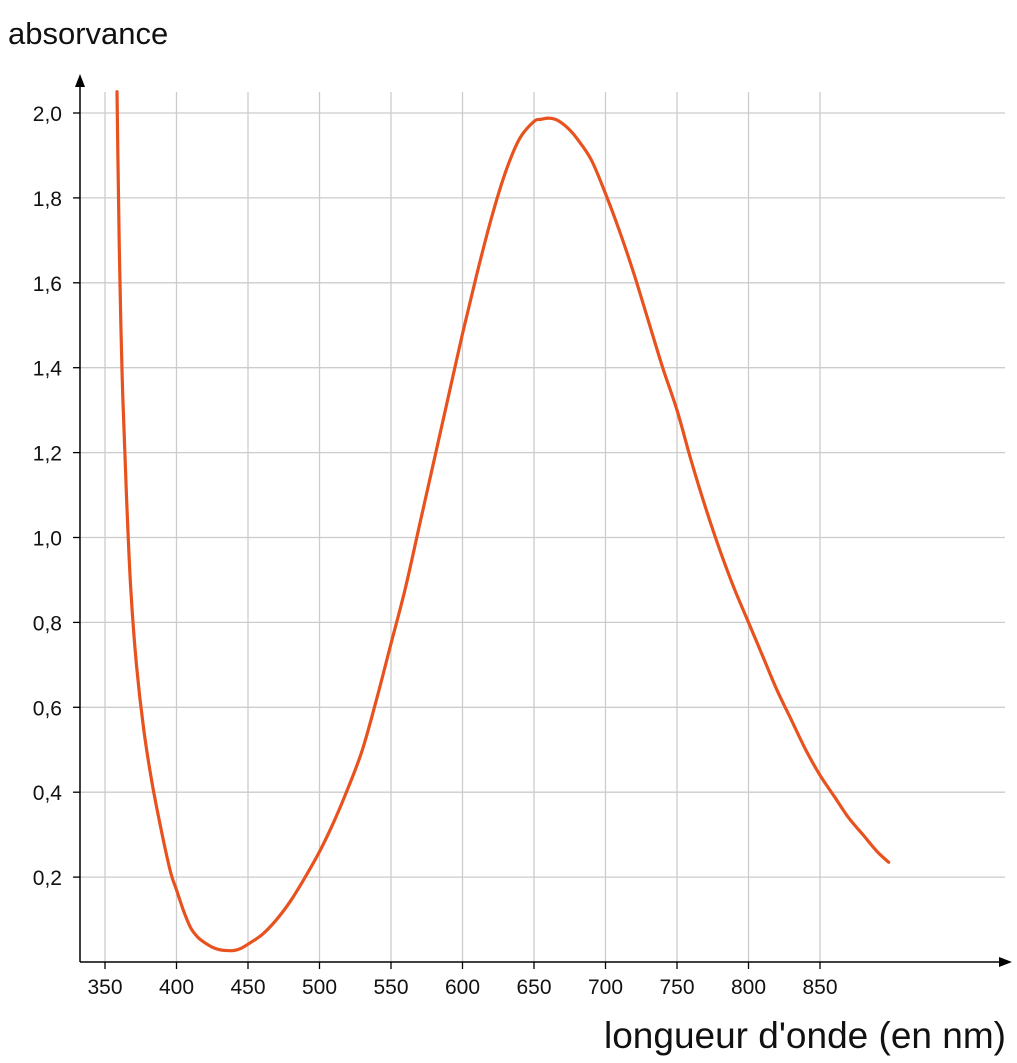  I want to click on x-tick-label: 350, so click(104, 987).